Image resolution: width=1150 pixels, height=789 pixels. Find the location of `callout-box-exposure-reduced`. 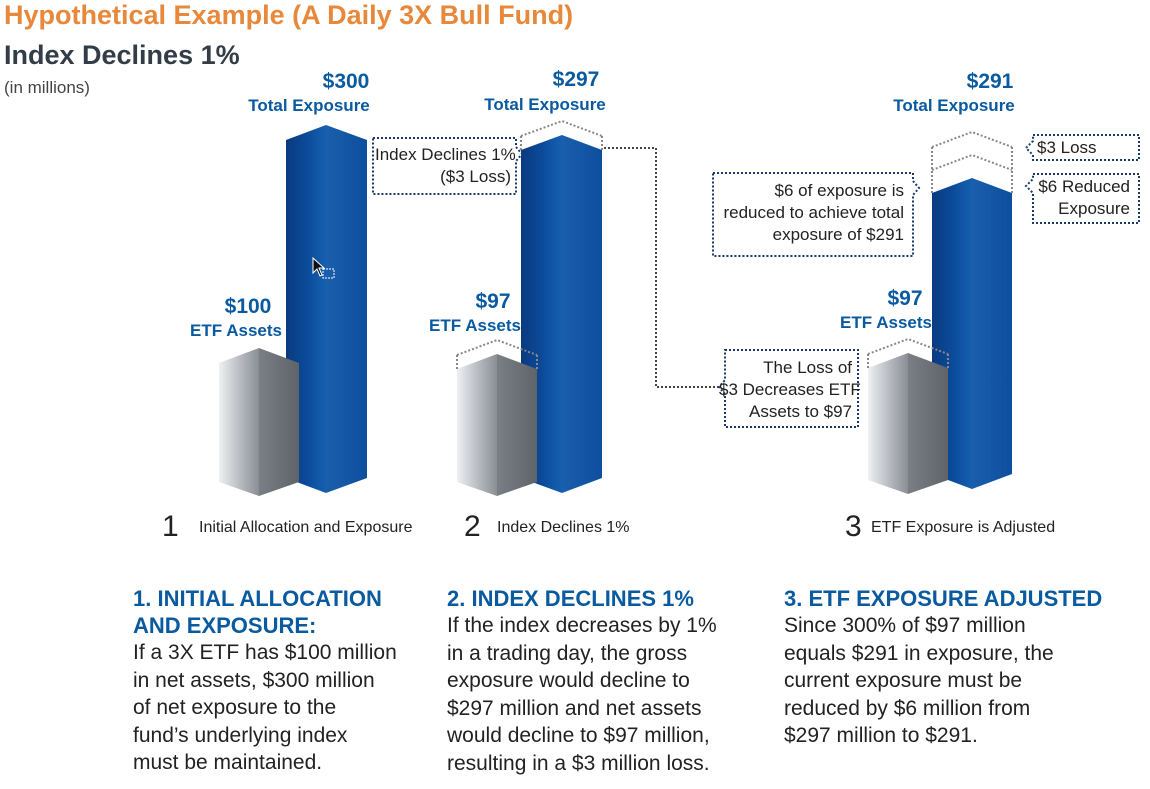

callout-box-exposure-reduced is located at coordinates (816, 214).